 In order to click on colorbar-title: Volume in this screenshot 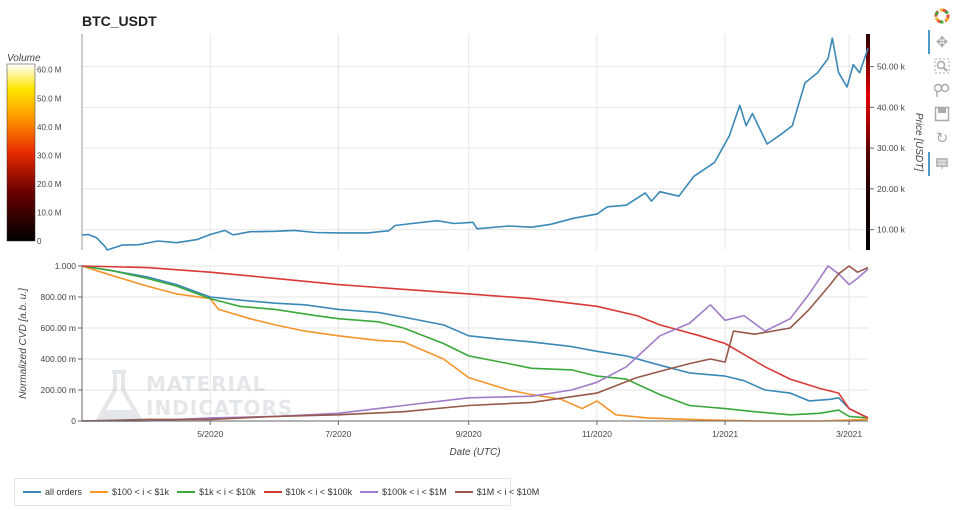, I will do `click(24, 58)`.